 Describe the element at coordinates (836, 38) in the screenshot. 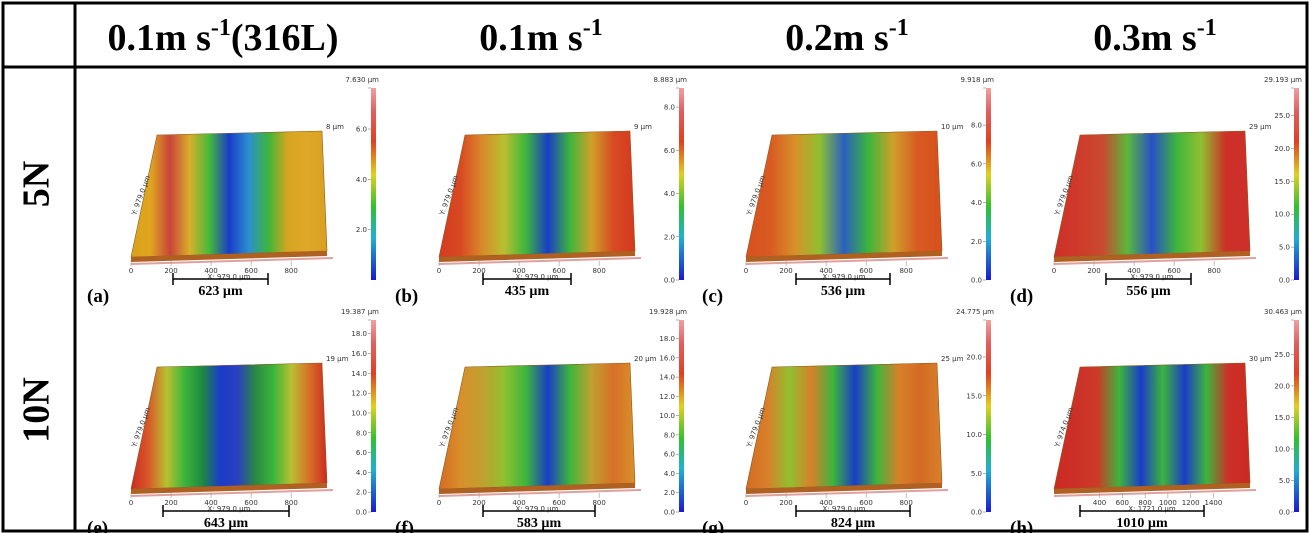

I see `header-base: 0.2m s` at that location.